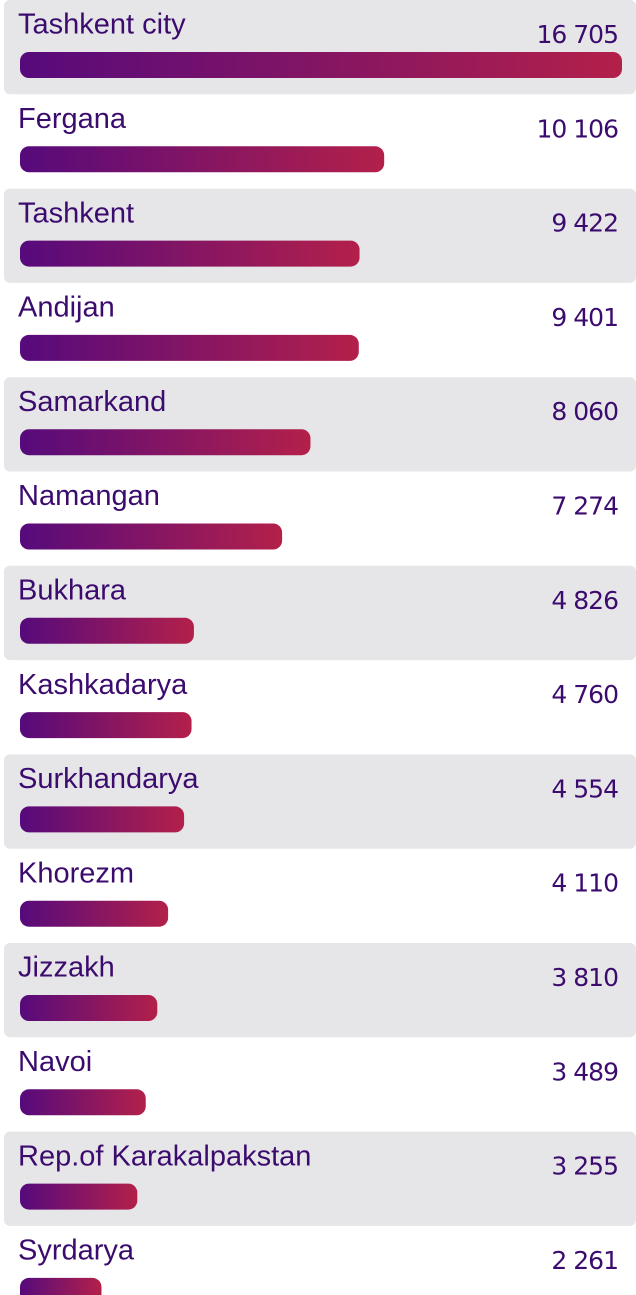  What do you see at coordinates (584, 1166) in the screenshot?
I see `value-label: 3 255` at bounding box center [584, 1166].